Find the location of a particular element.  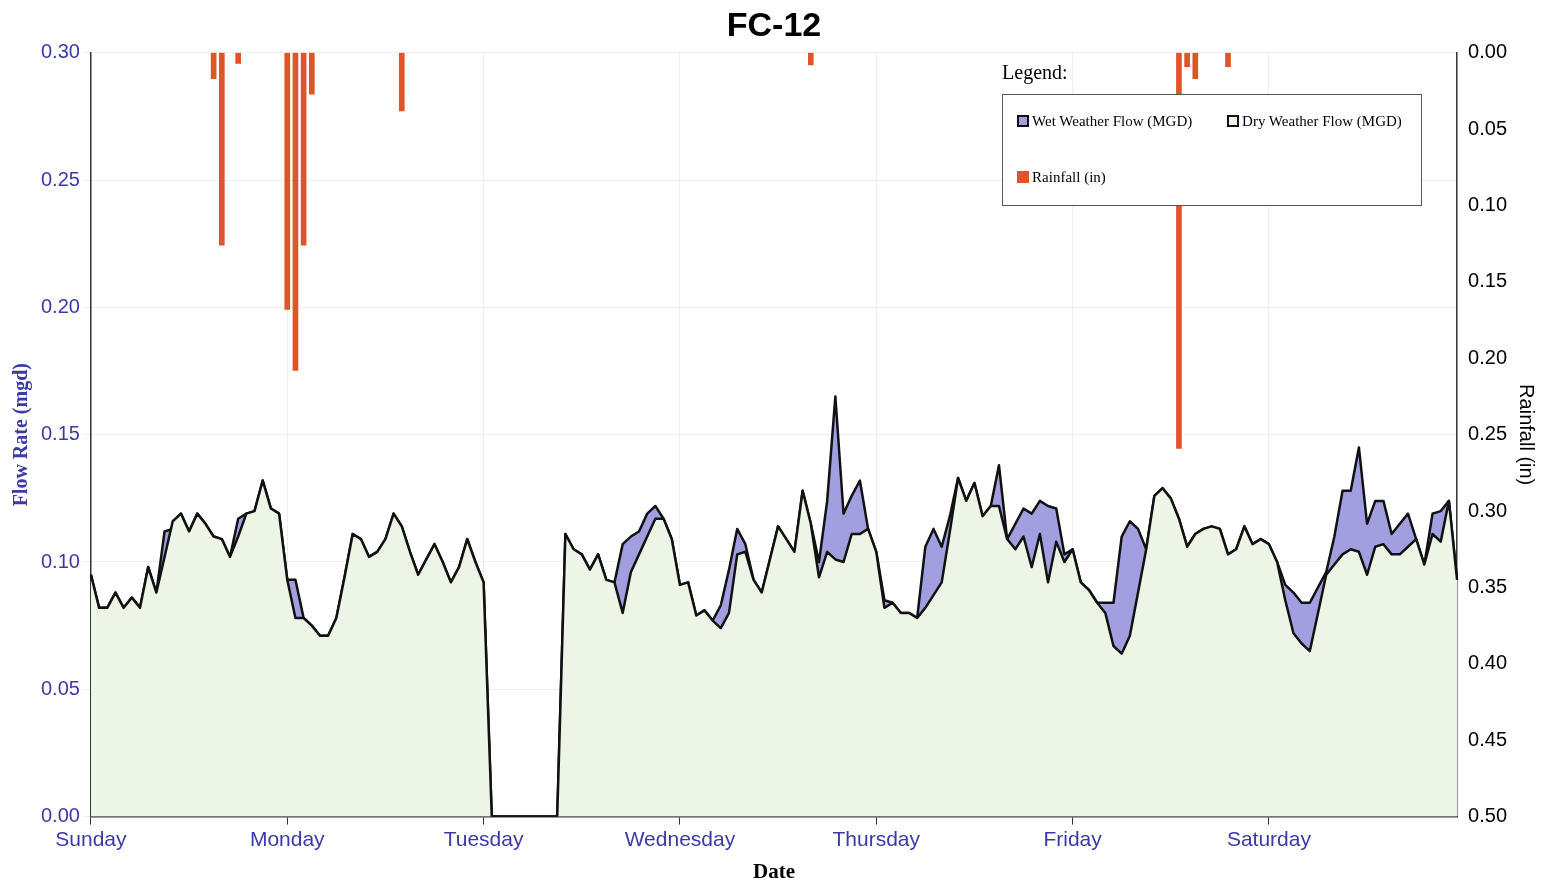

y-tick-label: 0.15 is located at coordinates (60, 433).